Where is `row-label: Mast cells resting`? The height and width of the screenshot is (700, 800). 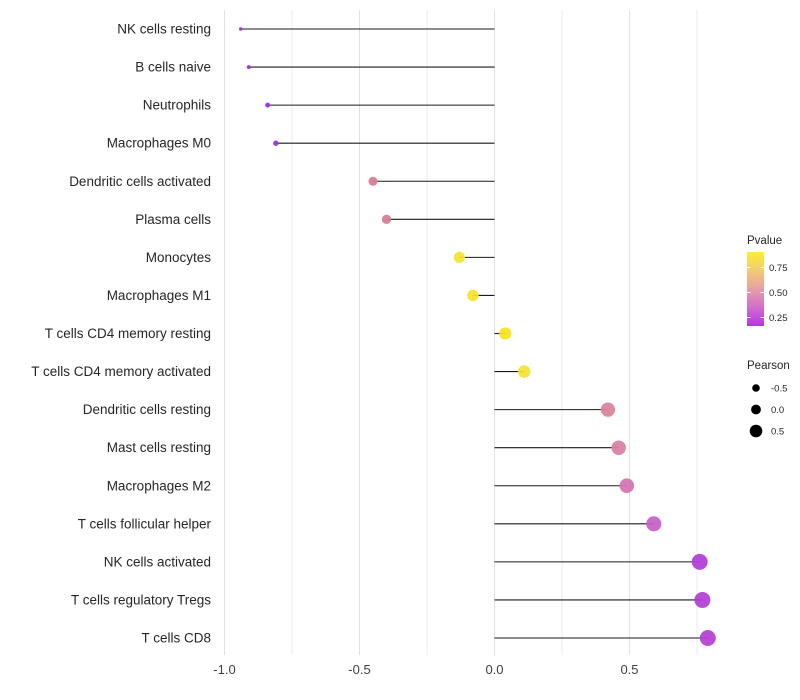
row-label: Mast cells resting is located at coordinates (159, 447).